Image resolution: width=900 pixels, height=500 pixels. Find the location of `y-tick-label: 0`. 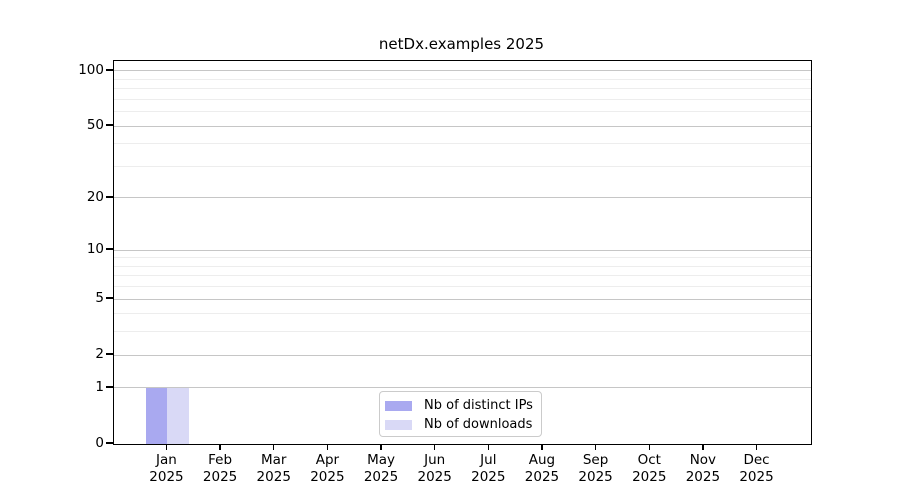

y-tick-label: 0 is located at coordinates (99, 443).